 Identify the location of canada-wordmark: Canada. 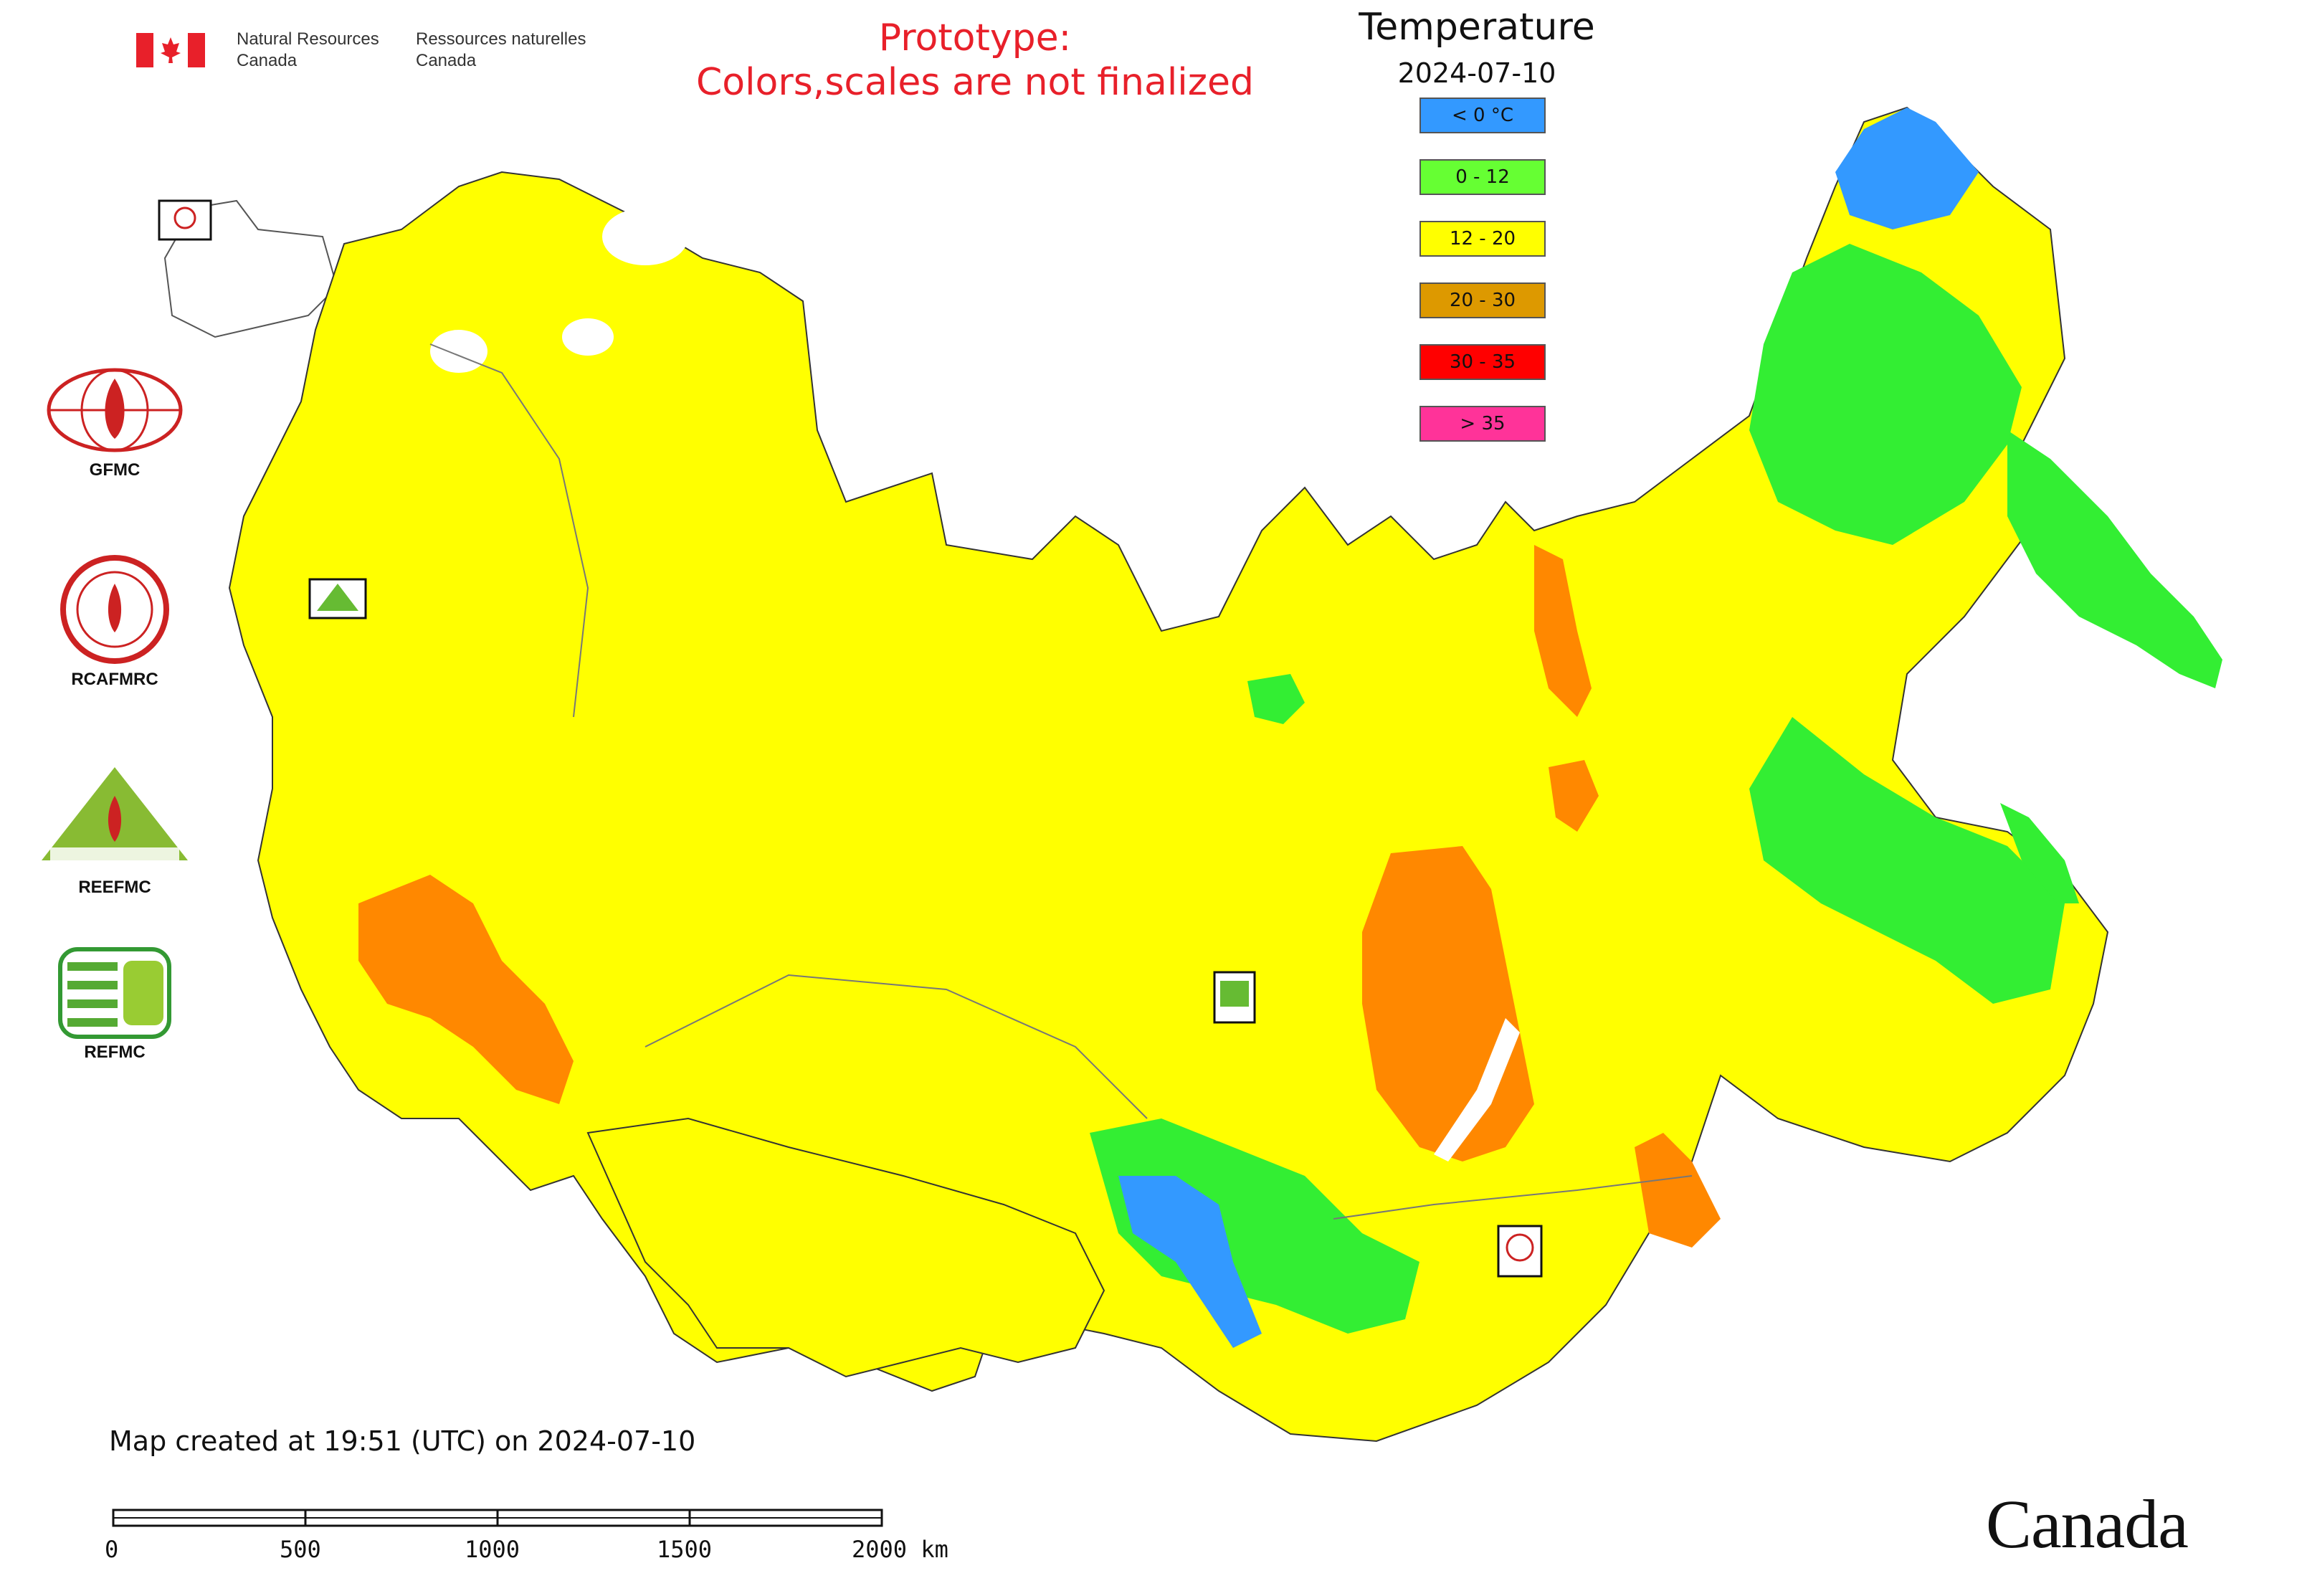
(2087, 1524).